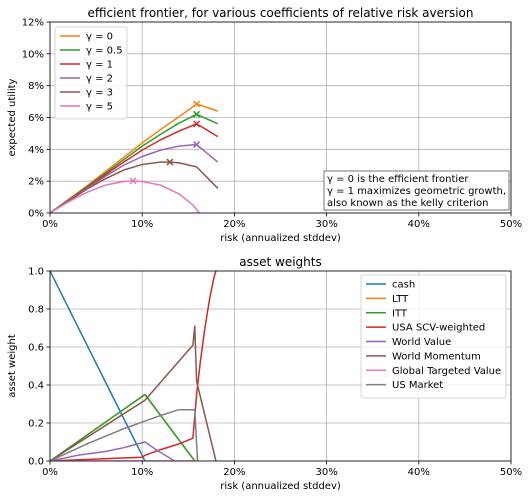  I want to click on legend-entry-6: World Momentum, so click(436, 356).